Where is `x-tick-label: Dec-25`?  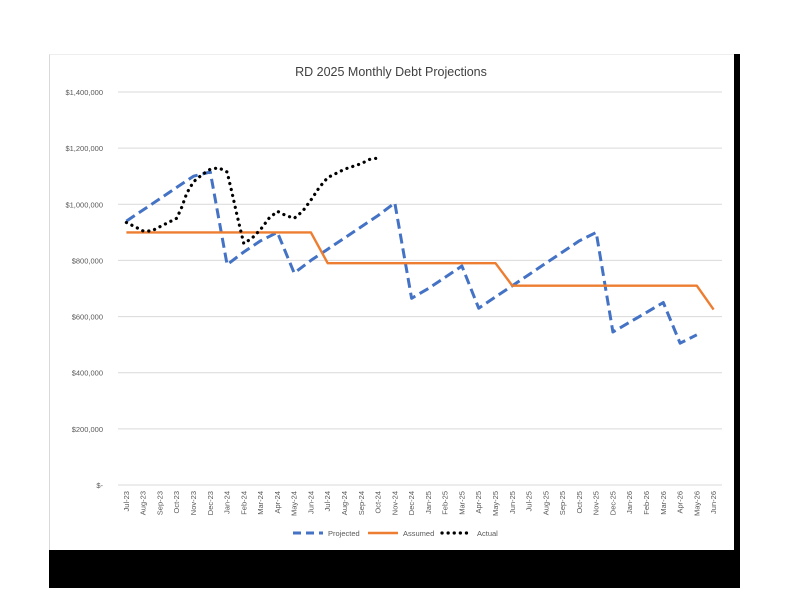
x-tick-label: Dec-25 is located at coordinates (612, 503).